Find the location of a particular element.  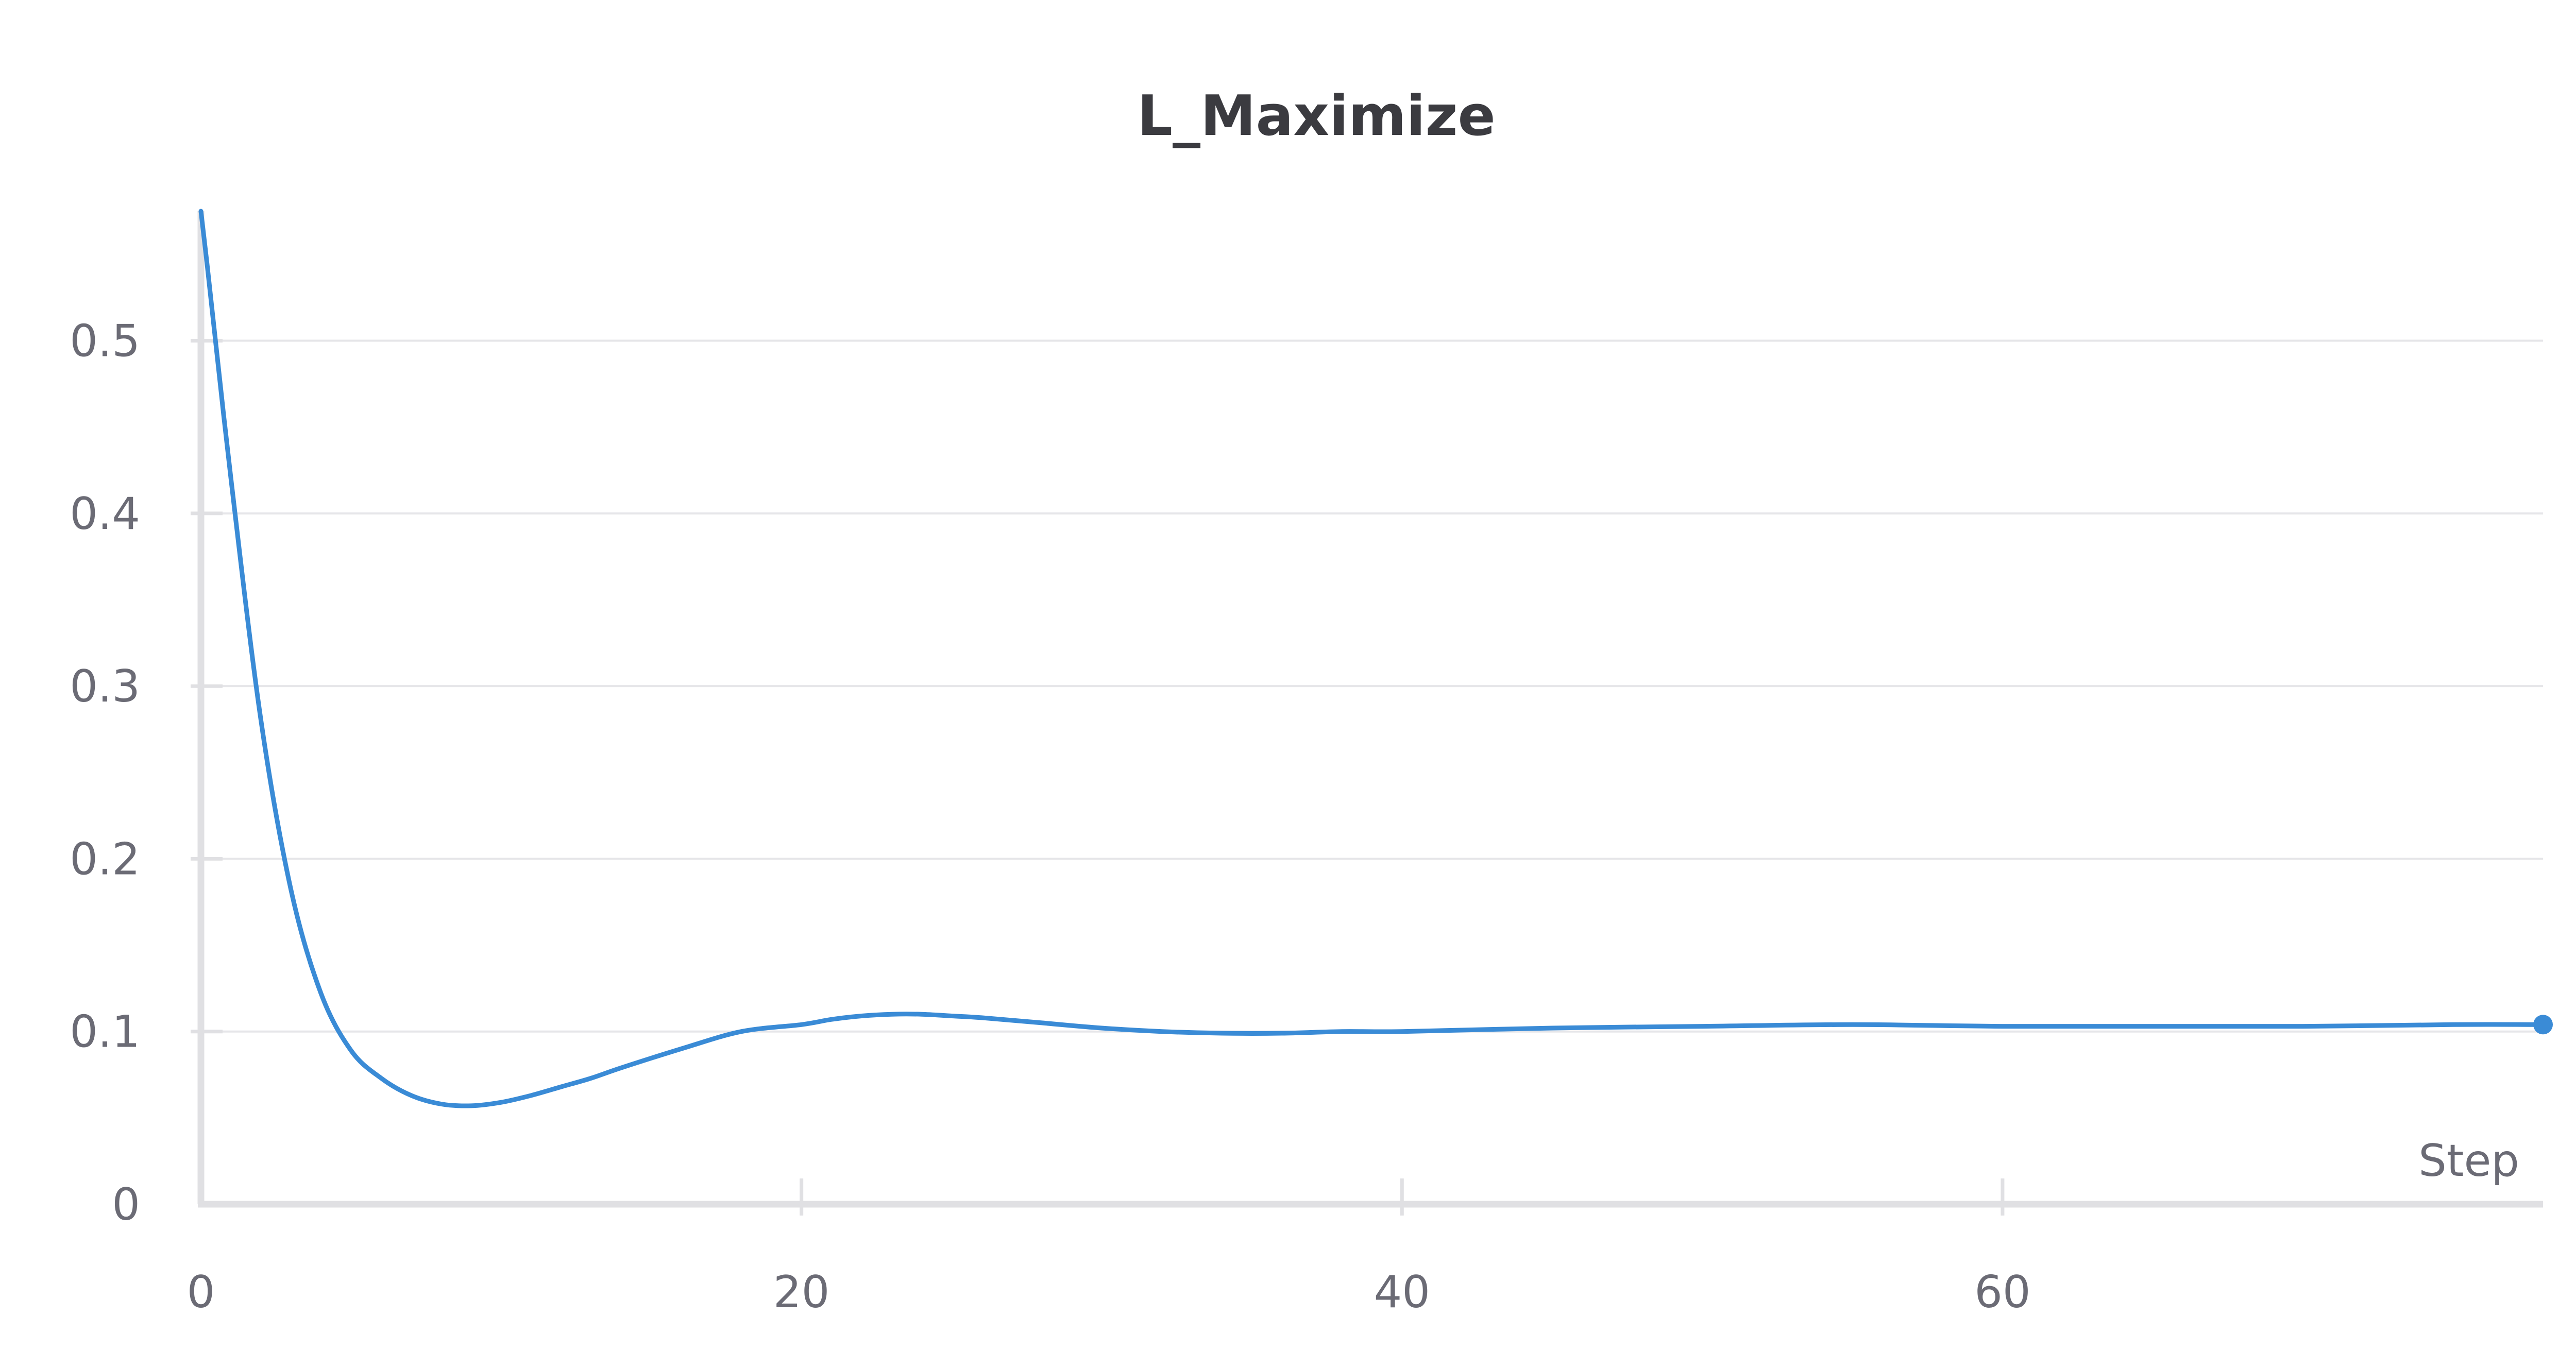

x-tick-label: 40 is located at coordinates (1402, 1292).